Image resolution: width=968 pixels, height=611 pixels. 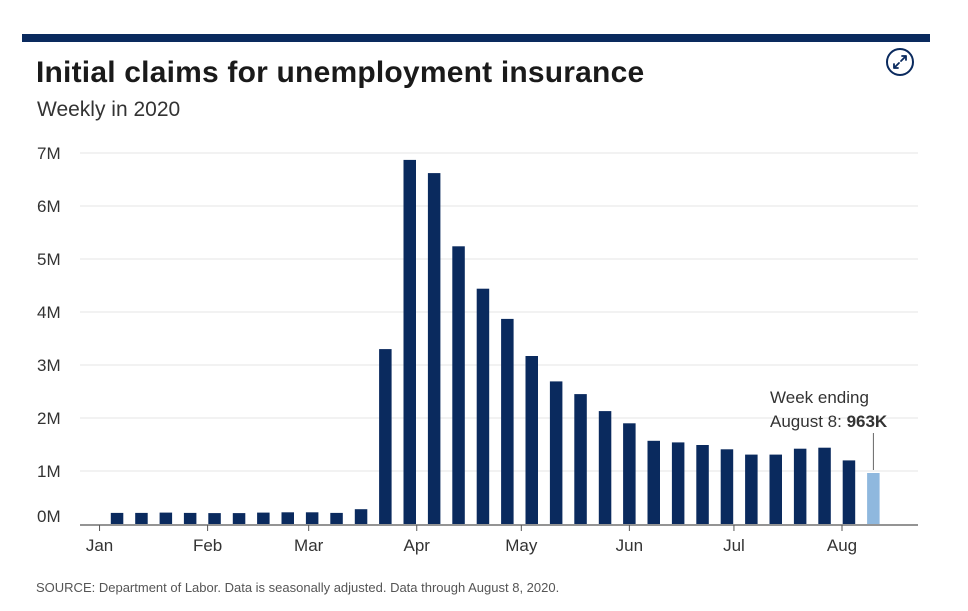 I want to click on y-axis-ticks: 0M 1M 2M 3M 4M 5M 6M 7M, so click(x=49, y=335).